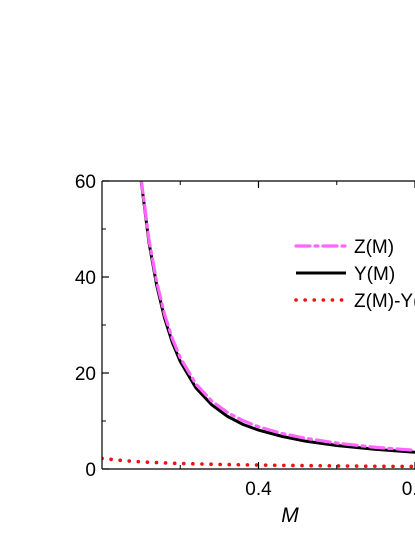 This screenshot has height=537, width=415. What do you see at coordinates (290, 515) in the screenshot?
I see `x-axis-label: M` at bounding box center [290, 515].